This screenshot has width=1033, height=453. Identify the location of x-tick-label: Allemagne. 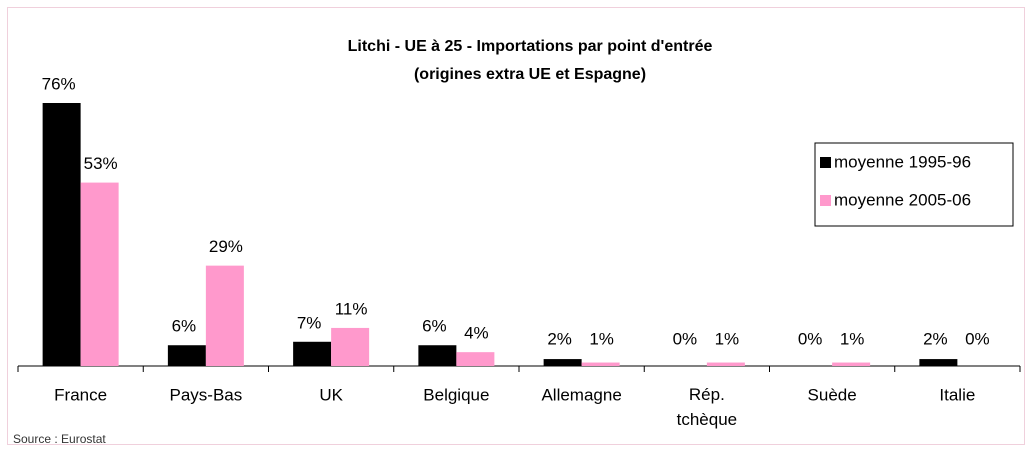
(581, 394).